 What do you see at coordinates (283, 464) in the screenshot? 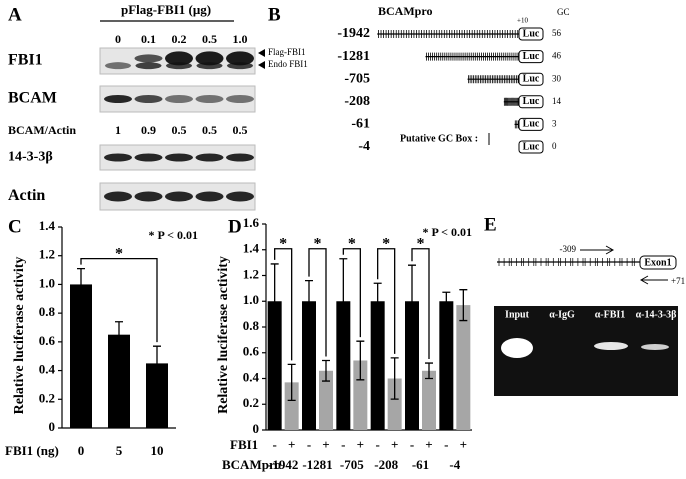
I see `x-tick-label: -1942` at bounding box center [283, 464].